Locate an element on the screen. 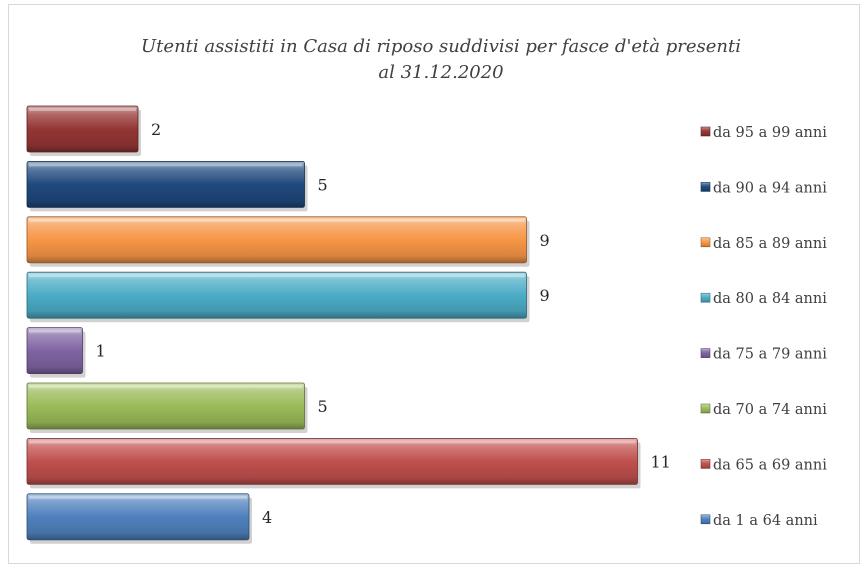  bar-da-85-a-89-anni is located at coordinates (276, 240).